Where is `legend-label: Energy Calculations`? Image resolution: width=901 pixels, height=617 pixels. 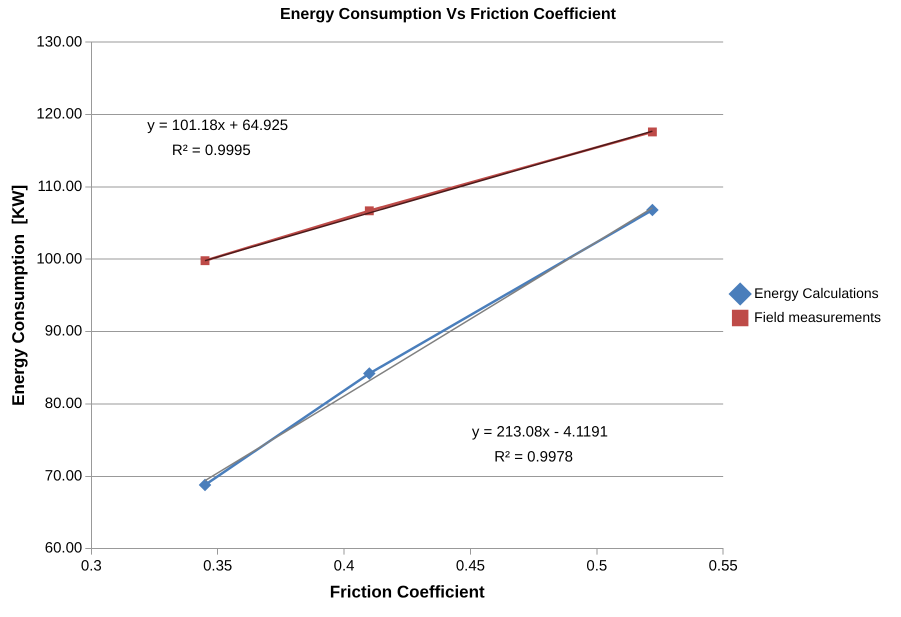
legend-label: Energy Calculations is located at coordinates (816, 292).